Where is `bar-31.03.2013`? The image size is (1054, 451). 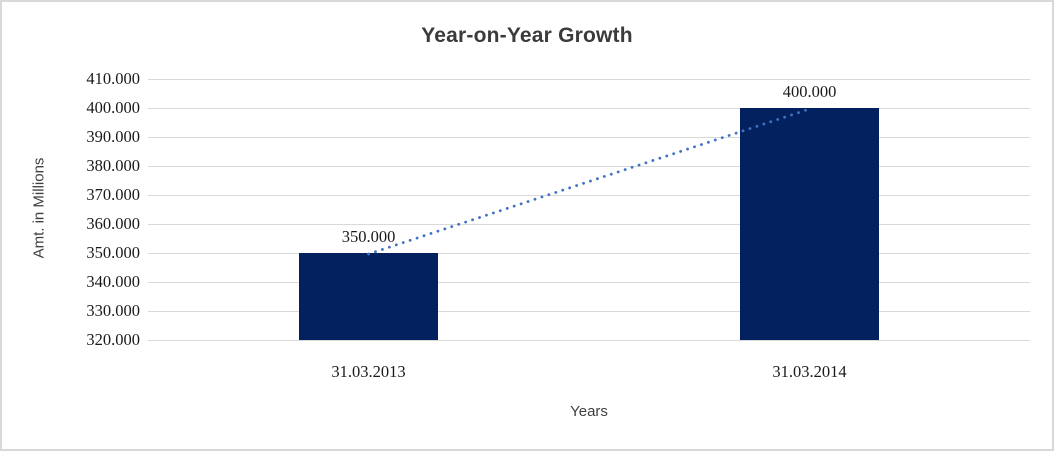
bar-31.03.2013 is located at coordinates (368, 296).